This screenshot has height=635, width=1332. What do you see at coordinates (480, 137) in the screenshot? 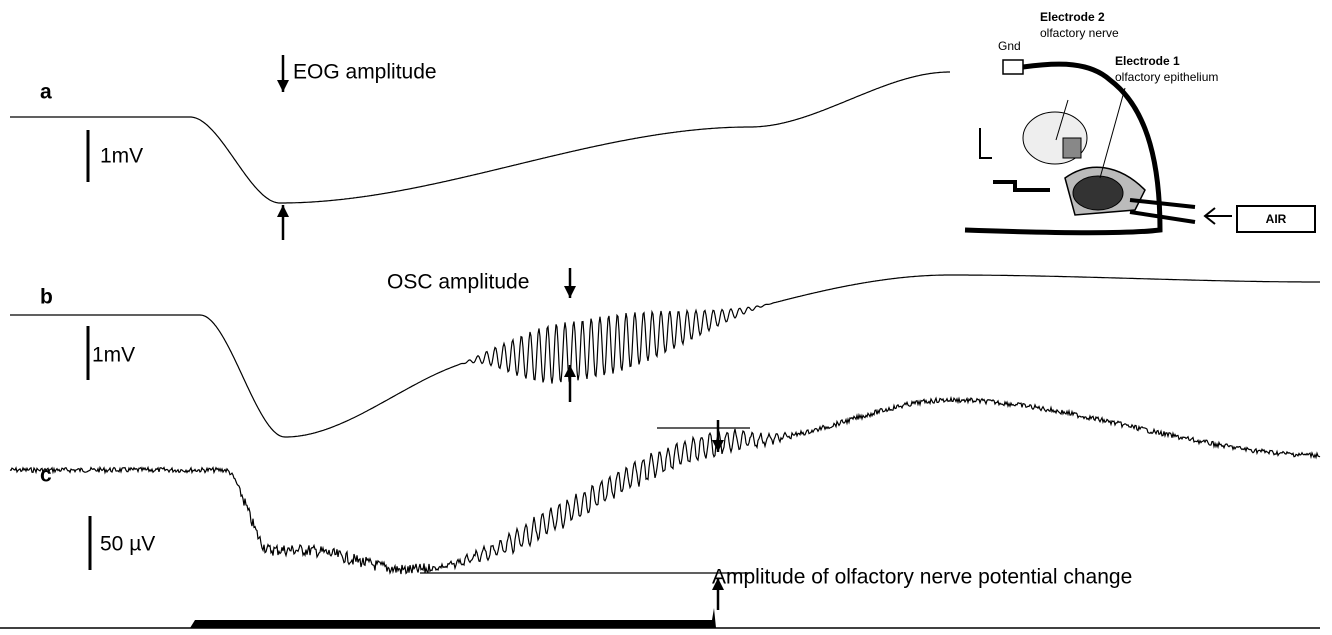
I see `trace` at bounding box center [480, 137].